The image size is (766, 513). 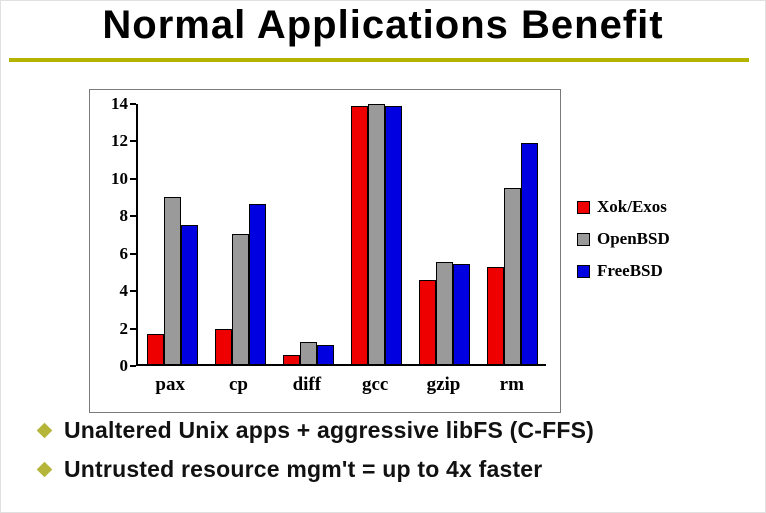 I want to click on bar-freebsd-pax, so click(x=189, y=294).